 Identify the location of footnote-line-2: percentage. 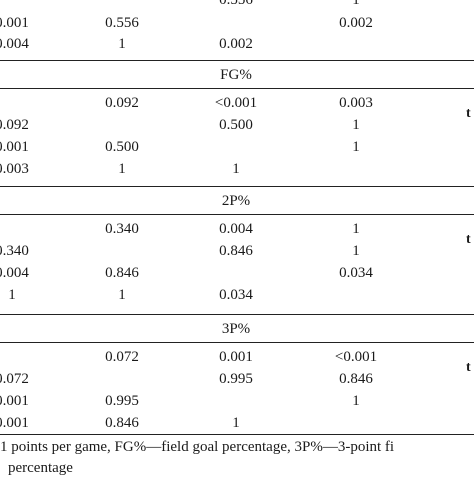
(40, 468).